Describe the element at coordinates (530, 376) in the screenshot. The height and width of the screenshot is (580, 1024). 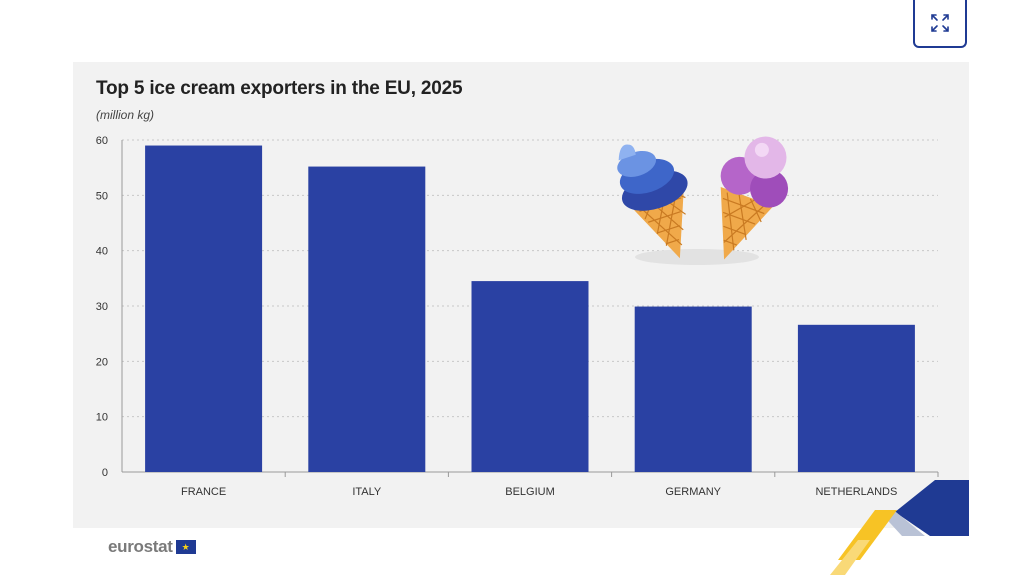
I see `bar-belgium` at that location.